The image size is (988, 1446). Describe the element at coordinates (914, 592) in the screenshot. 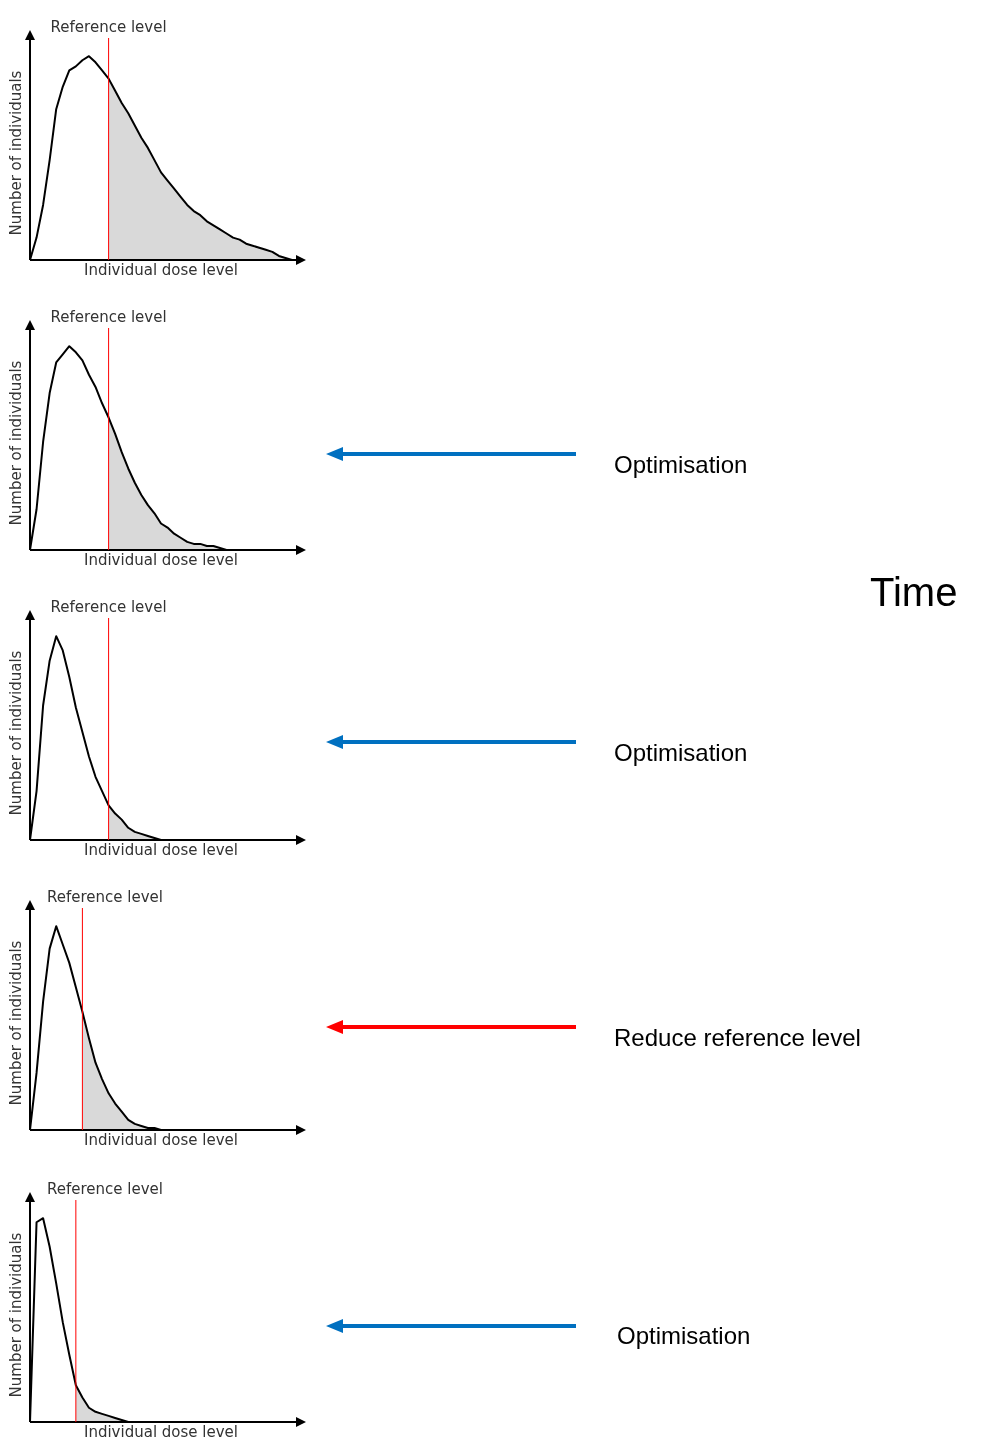

I see `text: Time` at that location.